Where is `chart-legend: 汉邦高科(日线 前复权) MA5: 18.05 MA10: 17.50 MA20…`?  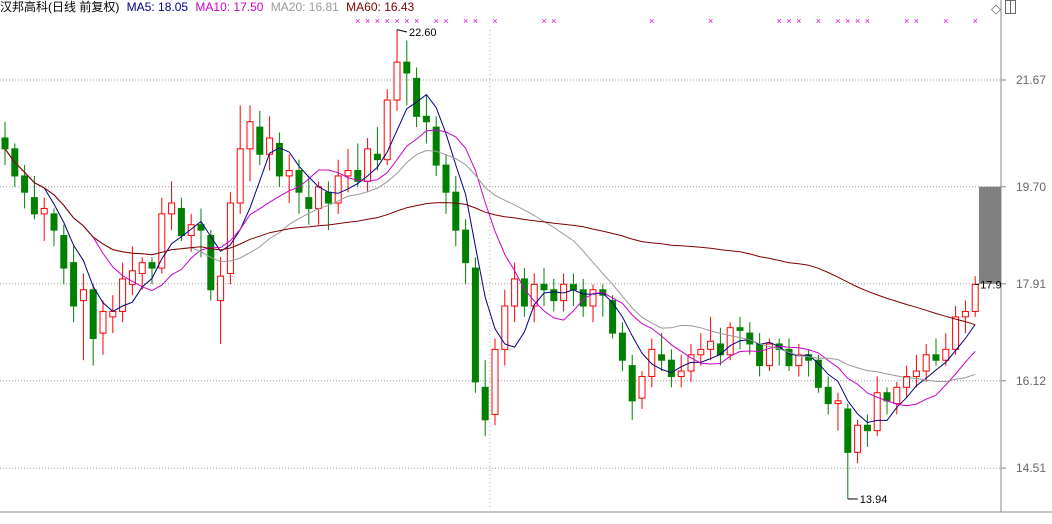 chart-legend: 汉邦高科(日线 前复权) MA5: 18.05 MA10: 17.50 MA20… is located at coordinates (209, 7).